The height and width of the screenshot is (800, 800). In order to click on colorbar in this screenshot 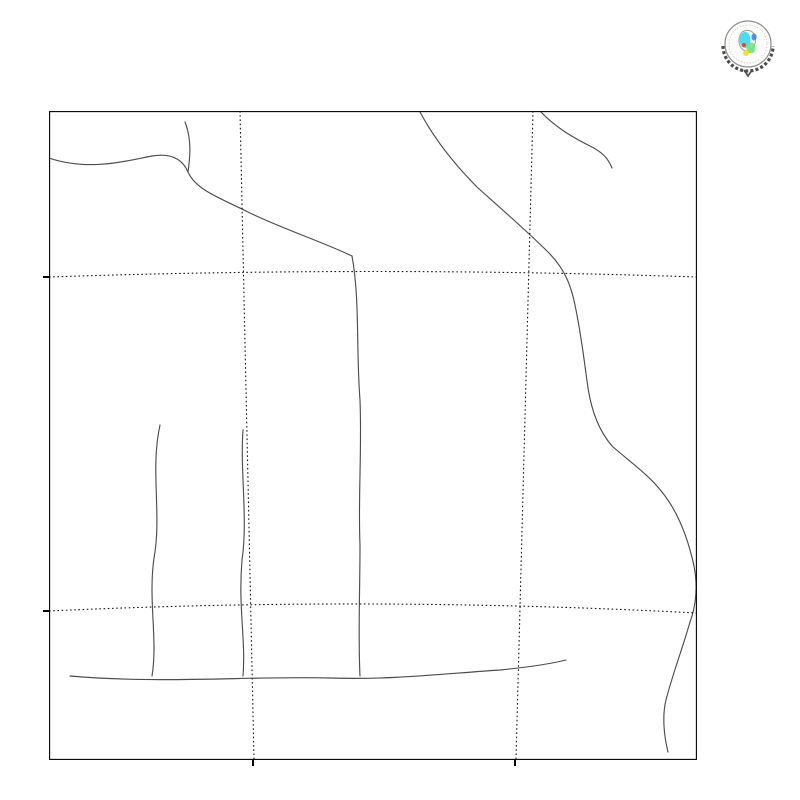, I will do `click(750, 442)`.